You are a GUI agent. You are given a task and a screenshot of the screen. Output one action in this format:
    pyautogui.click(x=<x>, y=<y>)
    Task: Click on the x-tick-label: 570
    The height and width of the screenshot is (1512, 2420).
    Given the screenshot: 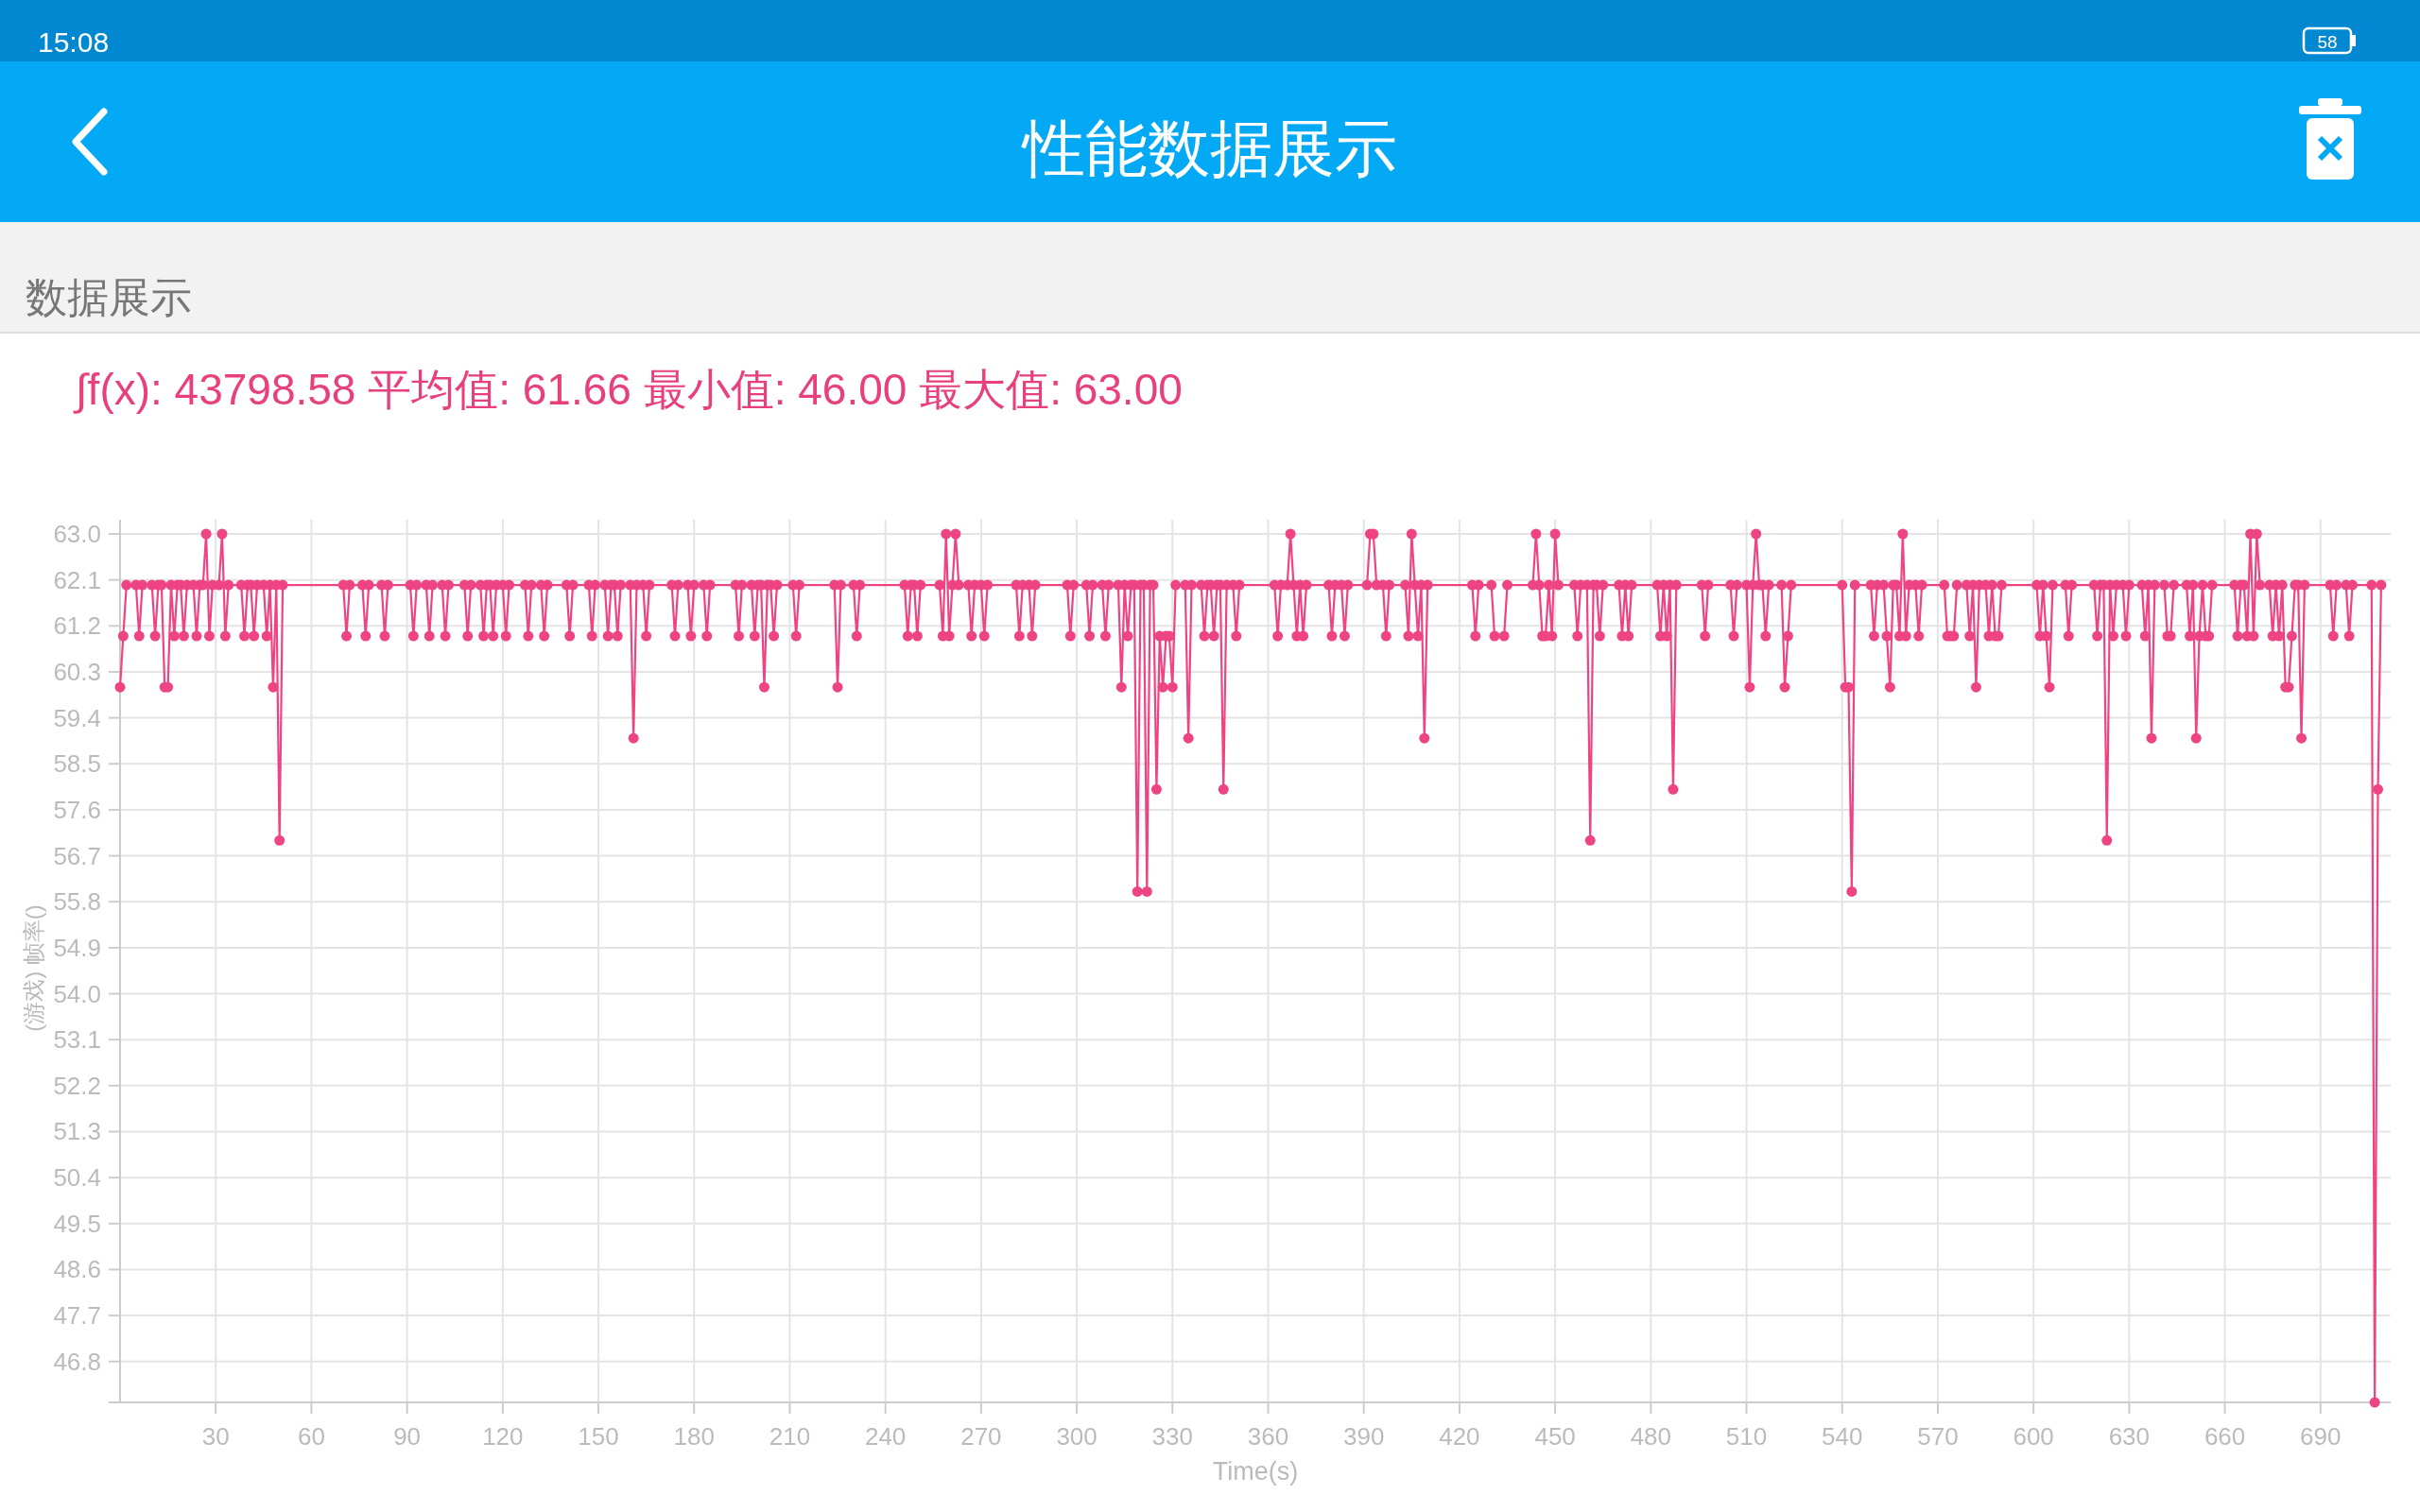 What is the action you would take?
    pyautogui.click(x=1938, y=1436)
    